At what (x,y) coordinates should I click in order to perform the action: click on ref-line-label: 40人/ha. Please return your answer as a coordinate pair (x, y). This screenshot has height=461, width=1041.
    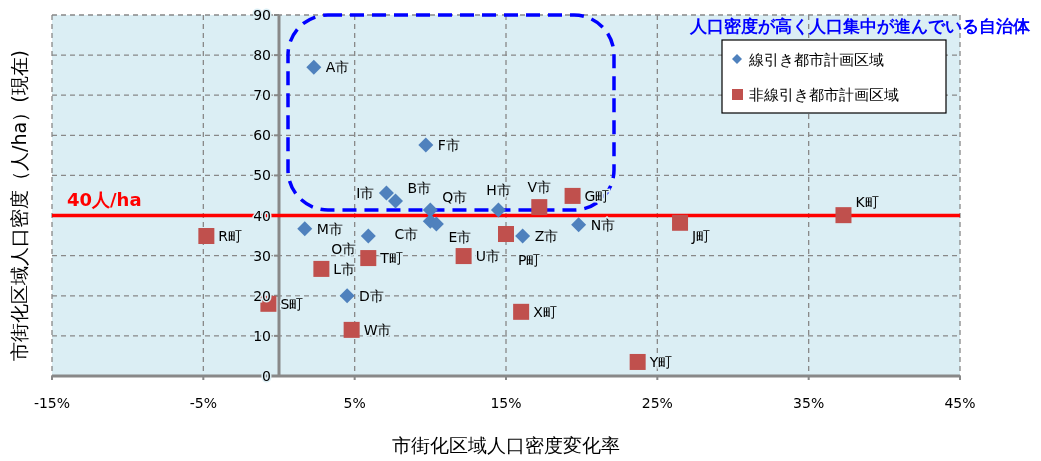
    Looking at the image, I should click on (104, 199).